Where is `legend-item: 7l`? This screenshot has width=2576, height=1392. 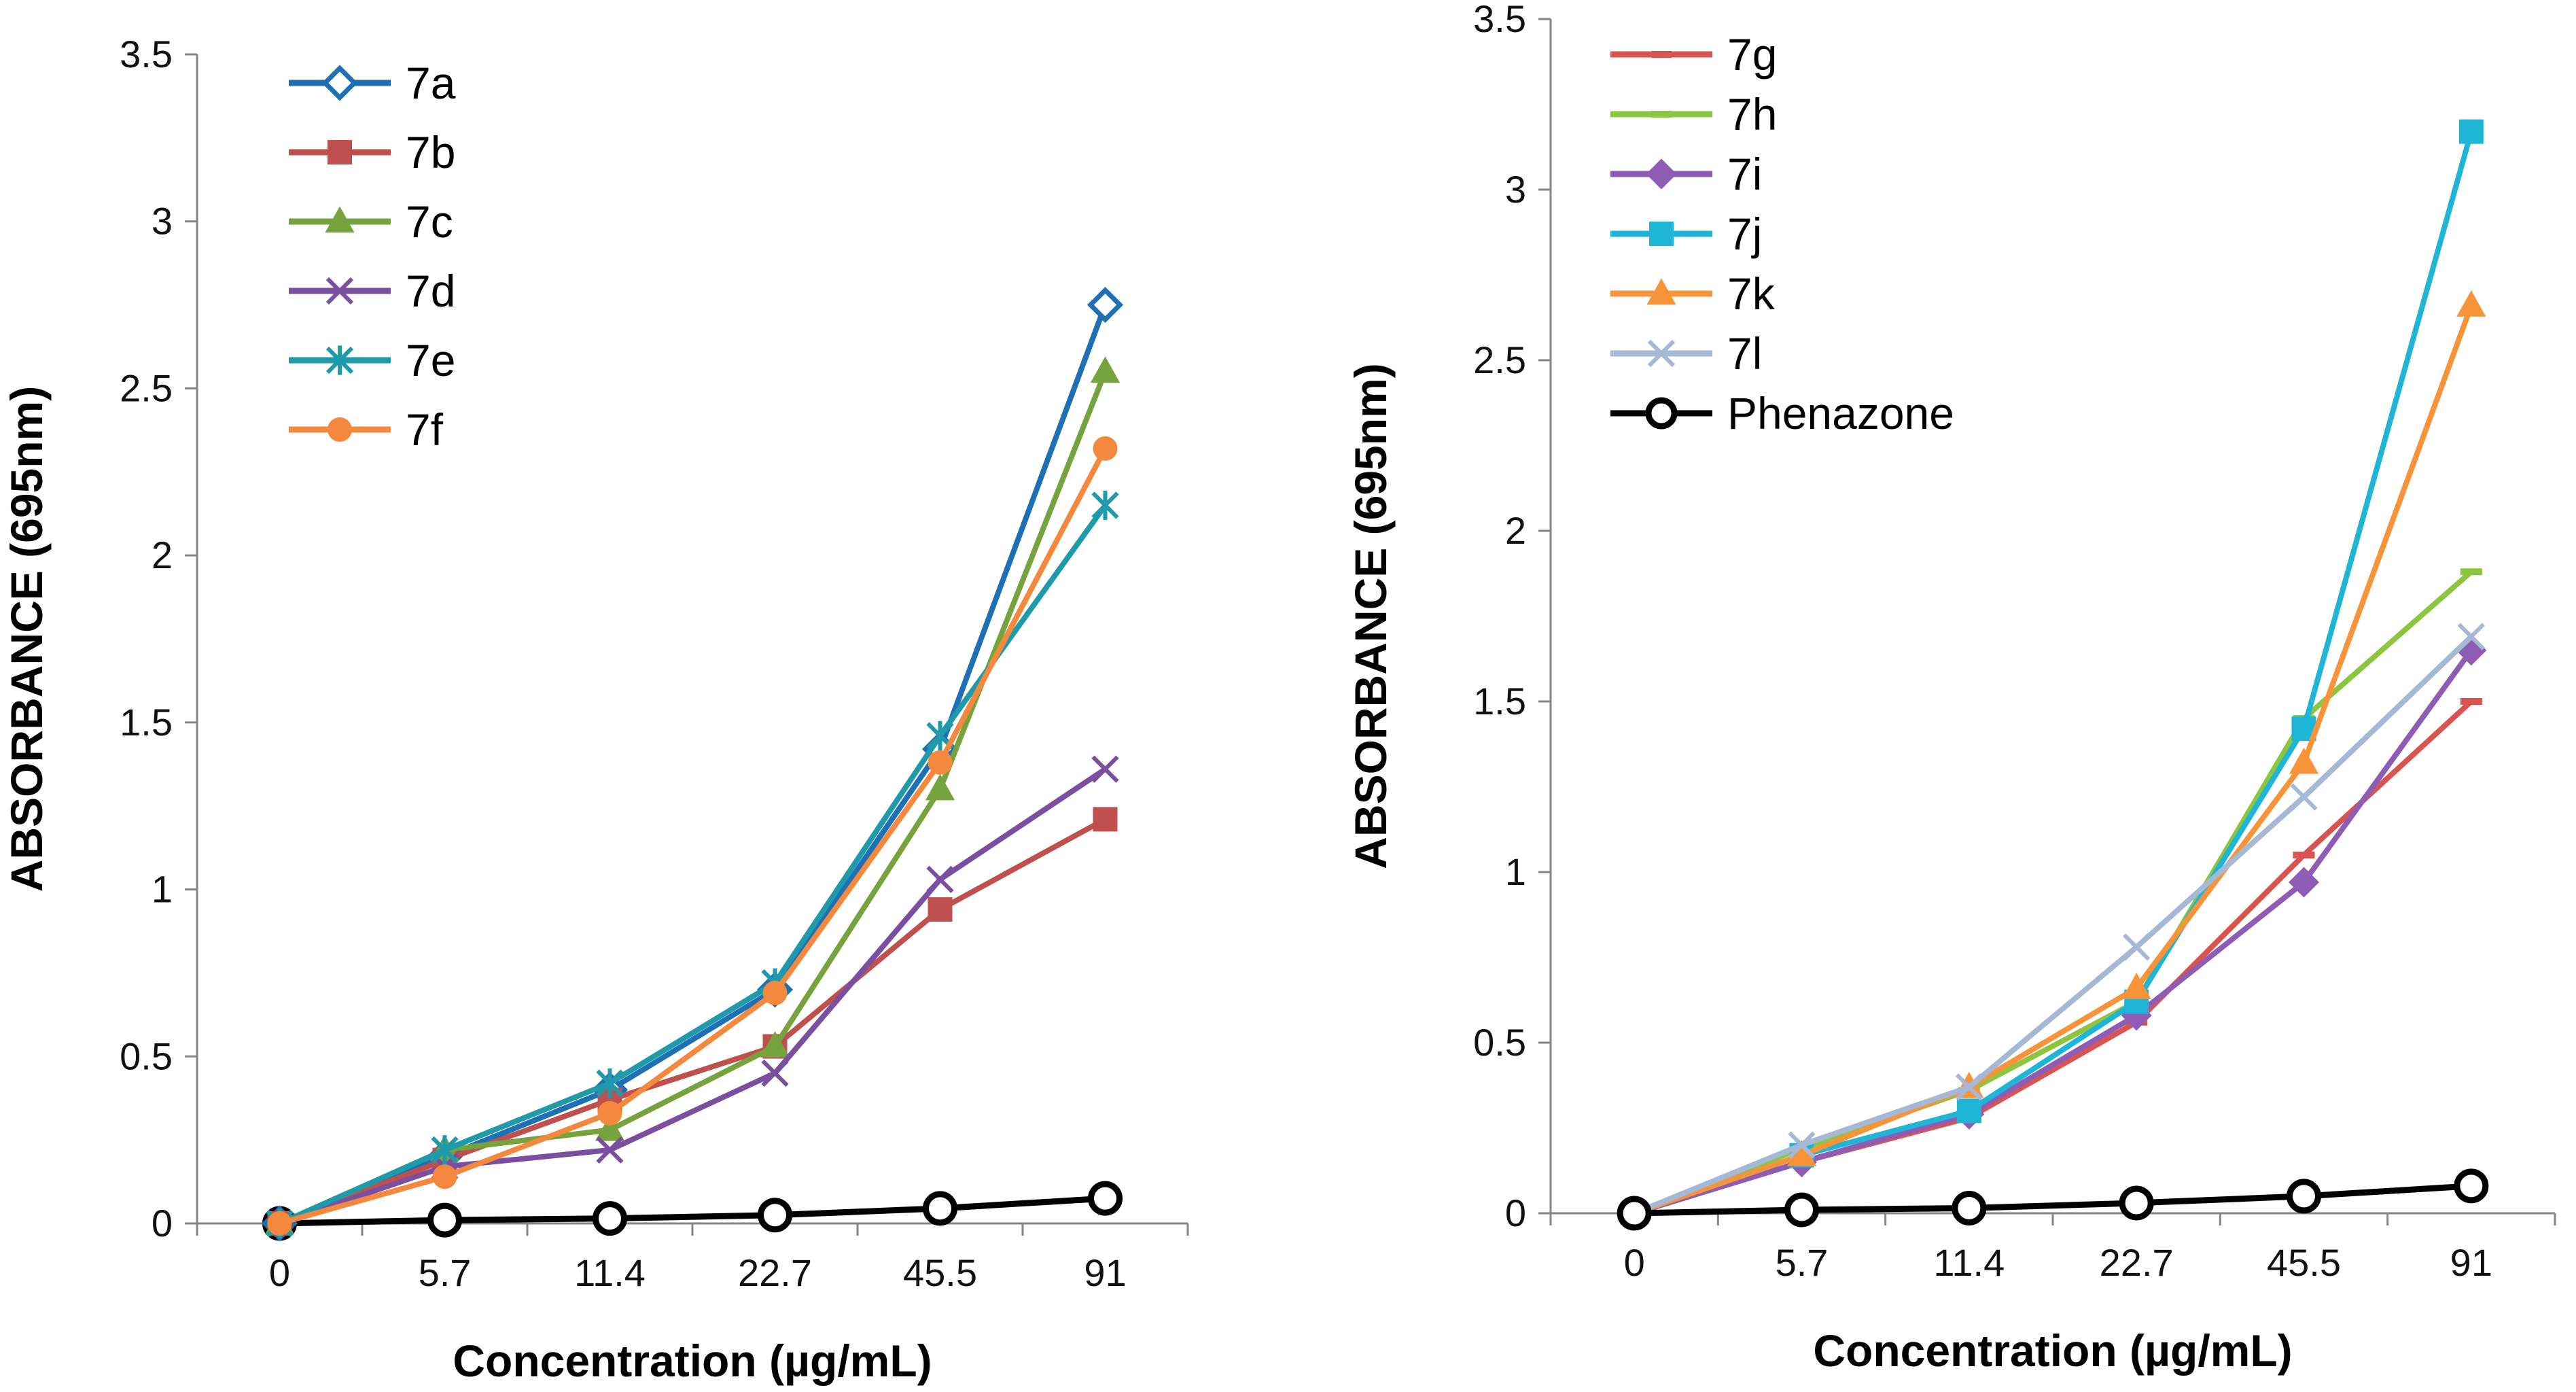
legend-item: 7l is located at coordinates (1686, 353).